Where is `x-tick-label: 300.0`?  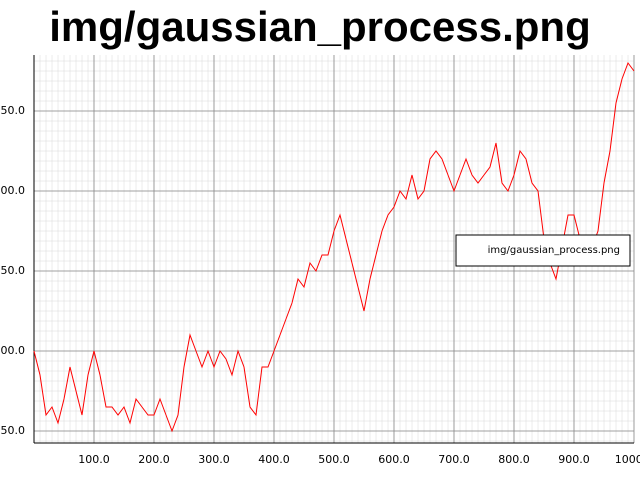
x-tick-label: 300.0 is located at coordinates (214, 459).